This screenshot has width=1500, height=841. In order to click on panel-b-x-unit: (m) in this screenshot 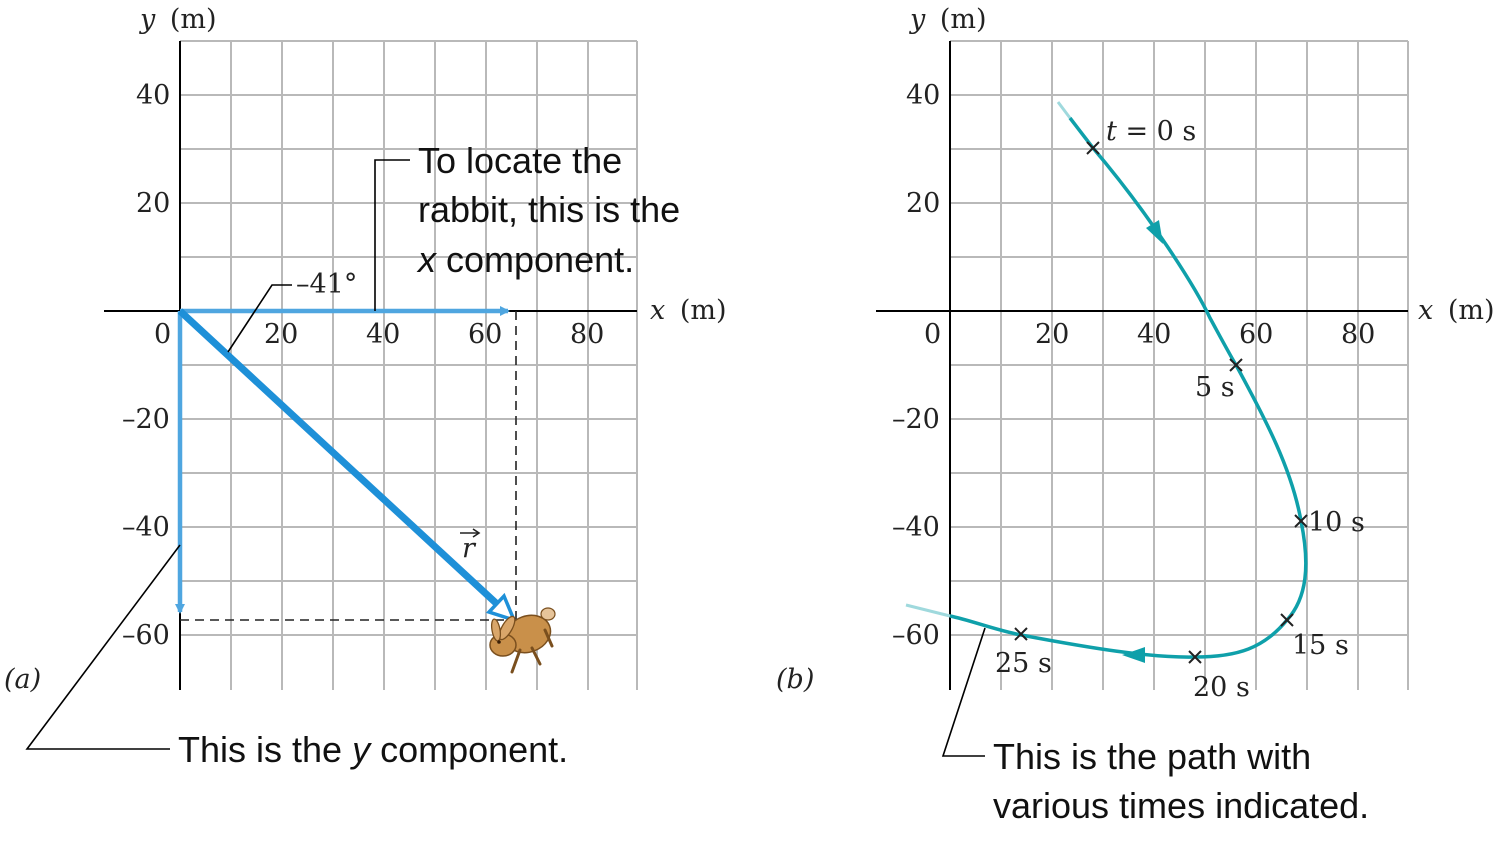, I will do `click(1471, 310)`.